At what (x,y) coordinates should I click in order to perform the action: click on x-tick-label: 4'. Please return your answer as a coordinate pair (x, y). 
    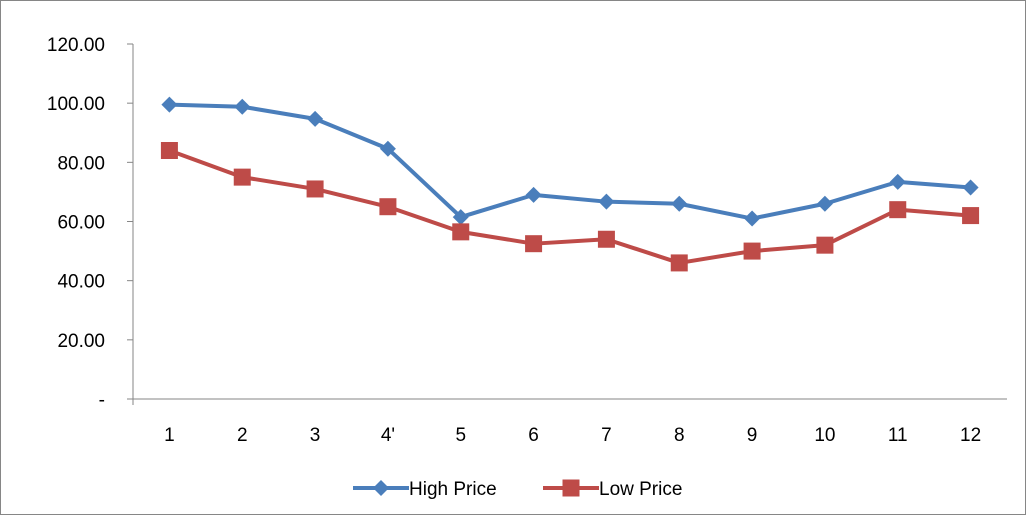
    Looking at the image, I should click on (388, 435).